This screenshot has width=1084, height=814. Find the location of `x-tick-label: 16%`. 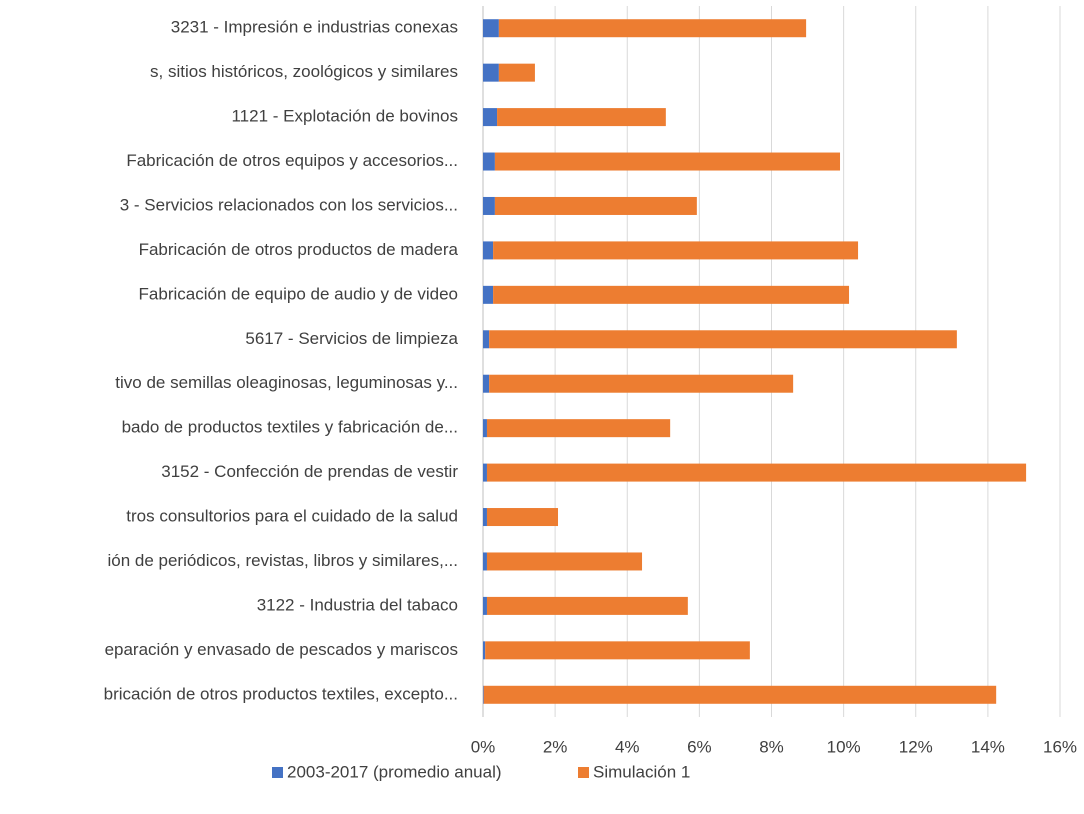

x-tick-label: 16% is located at coordinates (1060, 746).